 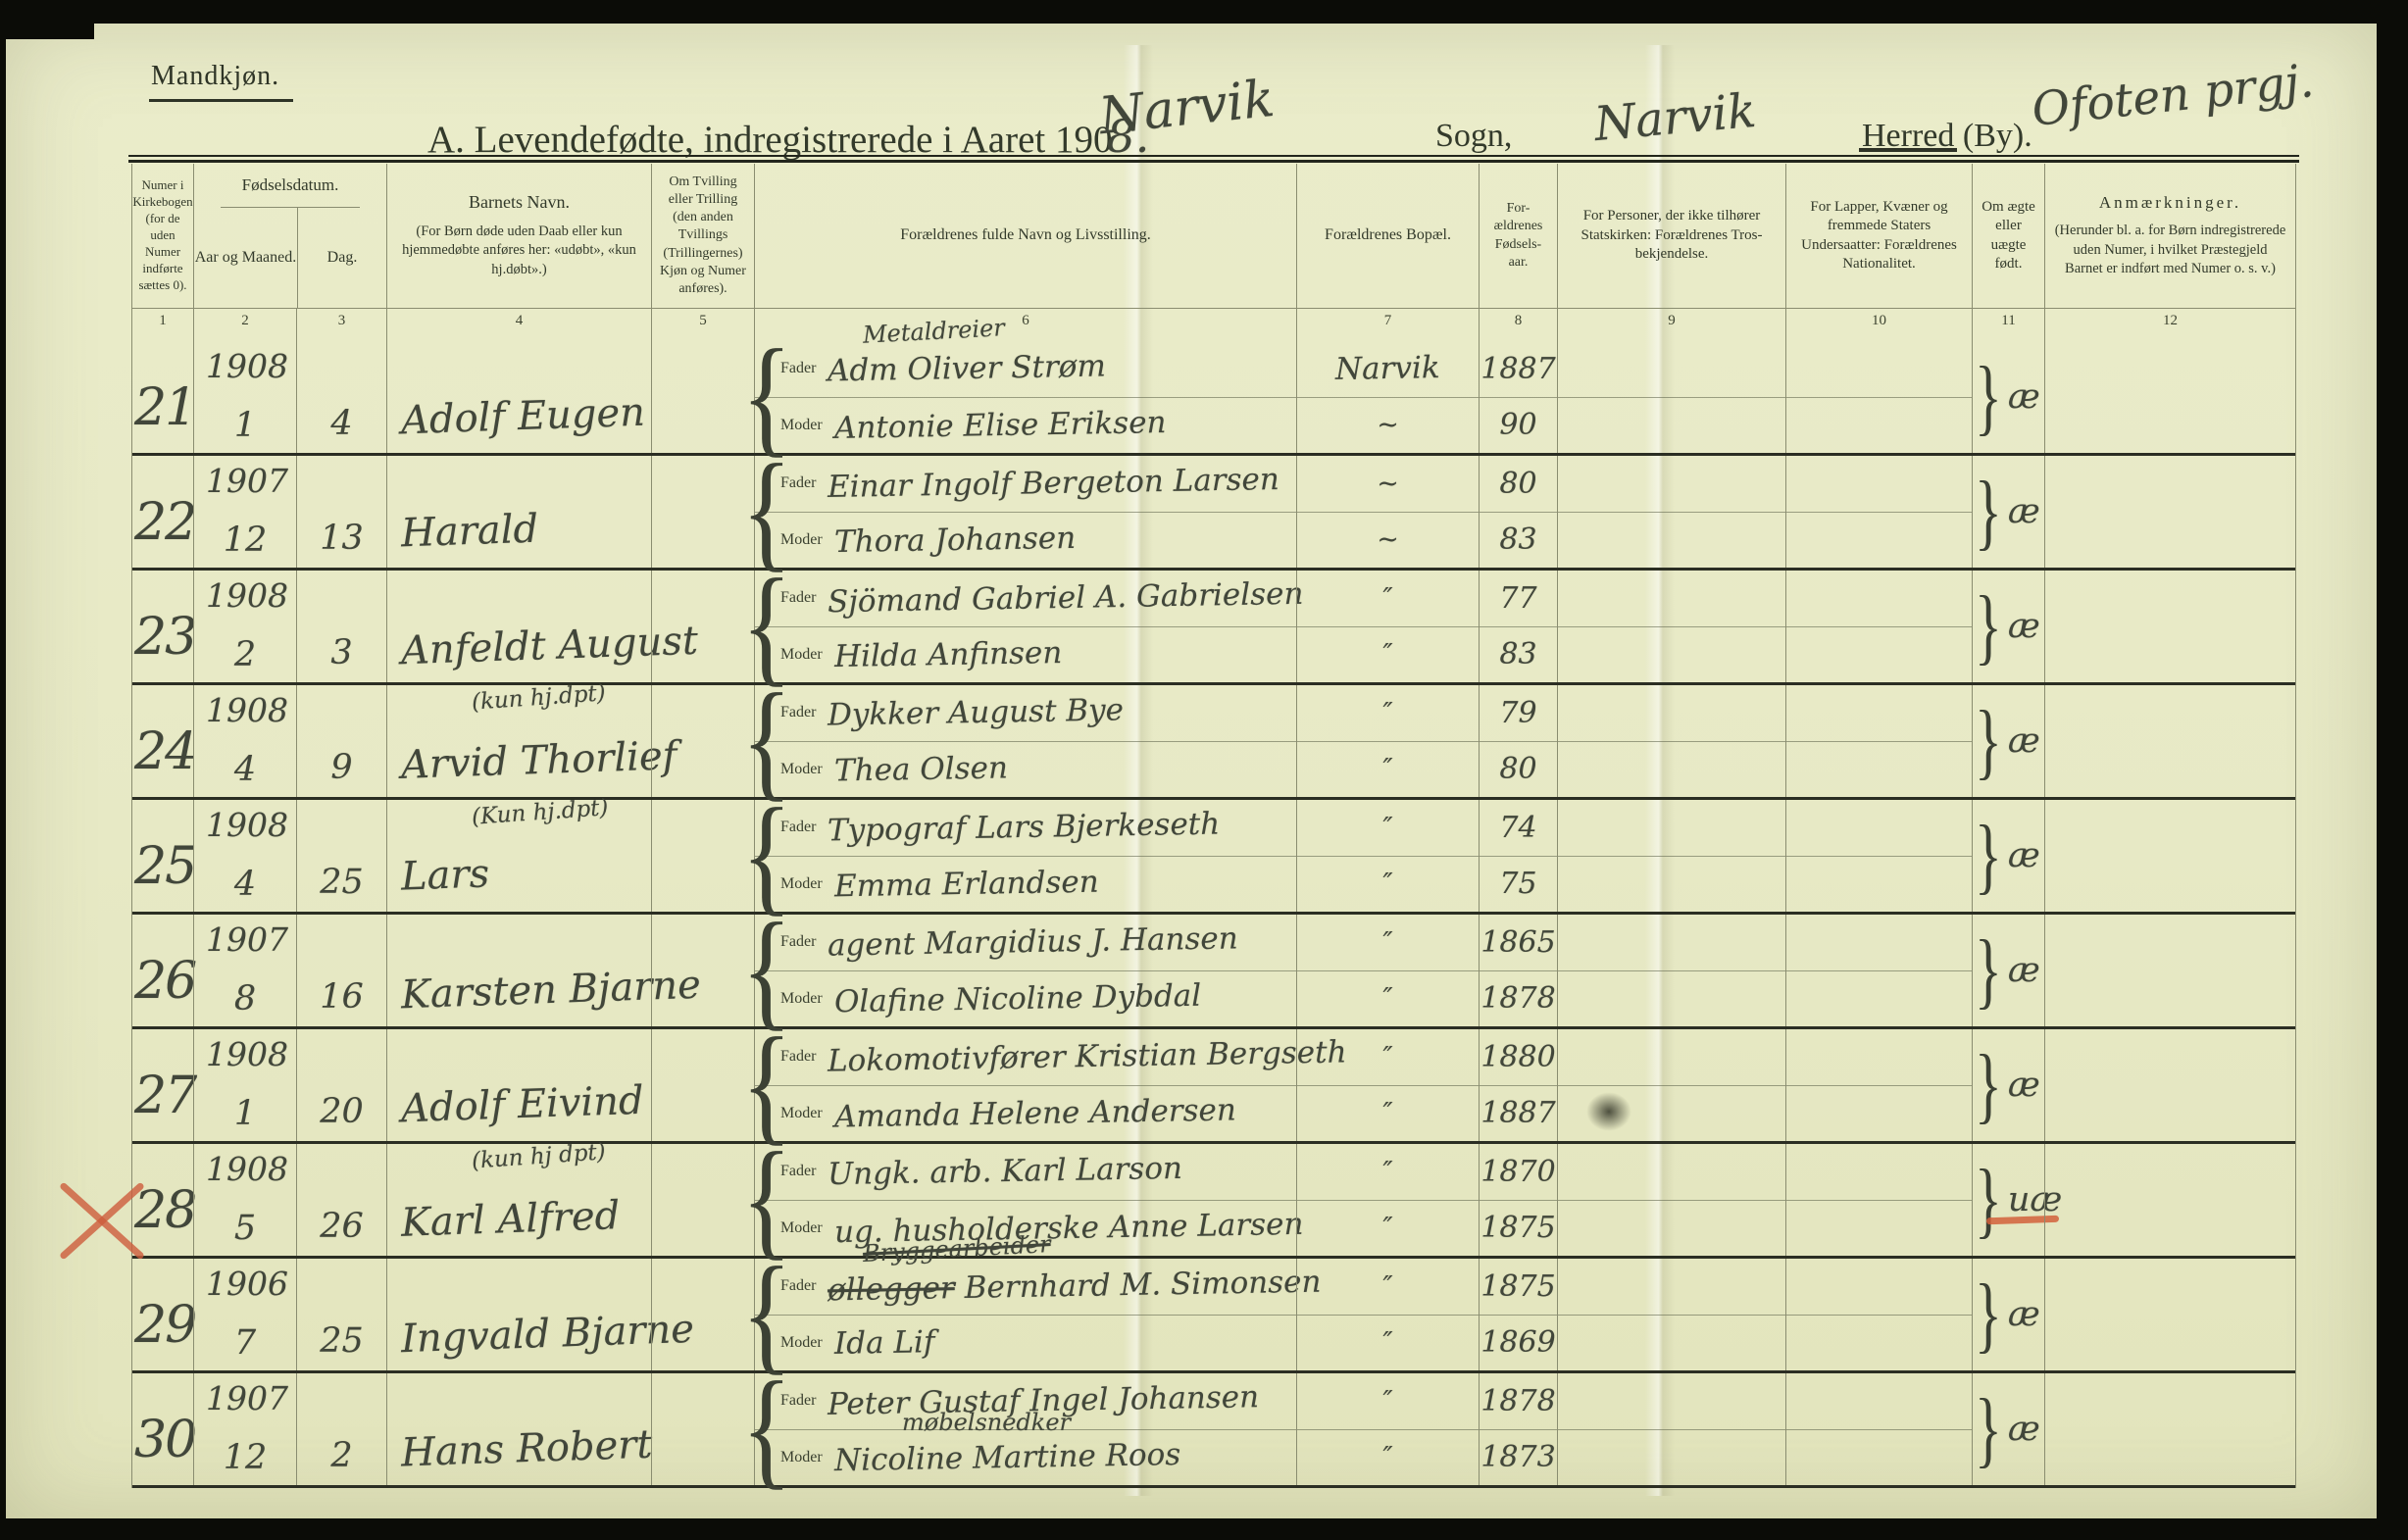 I want to click on father-name: øllegger Bernhard M. Simonsen, so click(x=1075, y=1287).